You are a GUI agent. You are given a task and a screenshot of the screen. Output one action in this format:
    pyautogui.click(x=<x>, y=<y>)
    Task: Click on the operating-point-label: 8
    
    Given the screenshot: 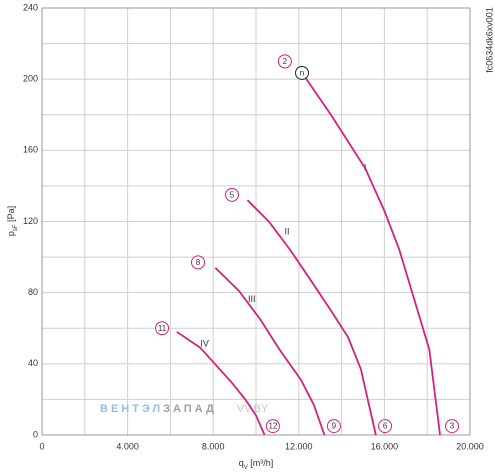 What is the action you would take?
    pyautogui.click(x=198, y=262)
    